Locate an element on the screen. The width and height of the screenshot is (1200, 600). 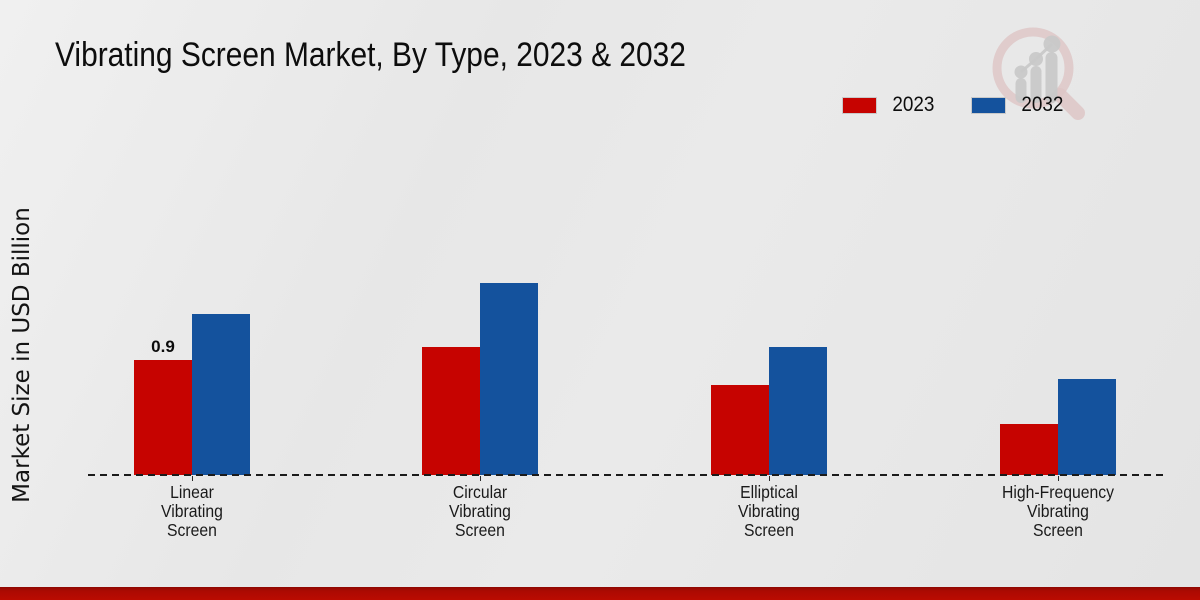
legend-label-2023: 2023 is located at coordinates (913, 104).